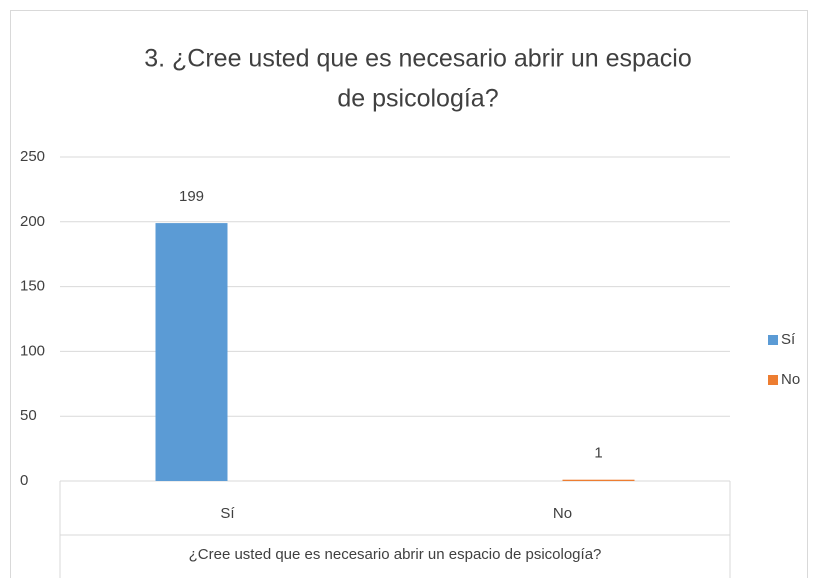  What do you see at coordinates (32, 350) in the screenshot?
I see `y-tick-label: 100` at bounding box center [32, 350].